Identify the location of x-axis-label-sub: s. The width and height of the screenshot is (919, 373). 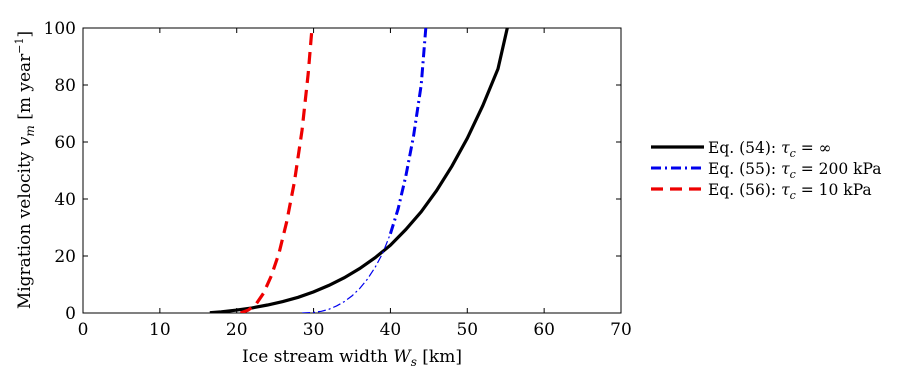
(414, 362).